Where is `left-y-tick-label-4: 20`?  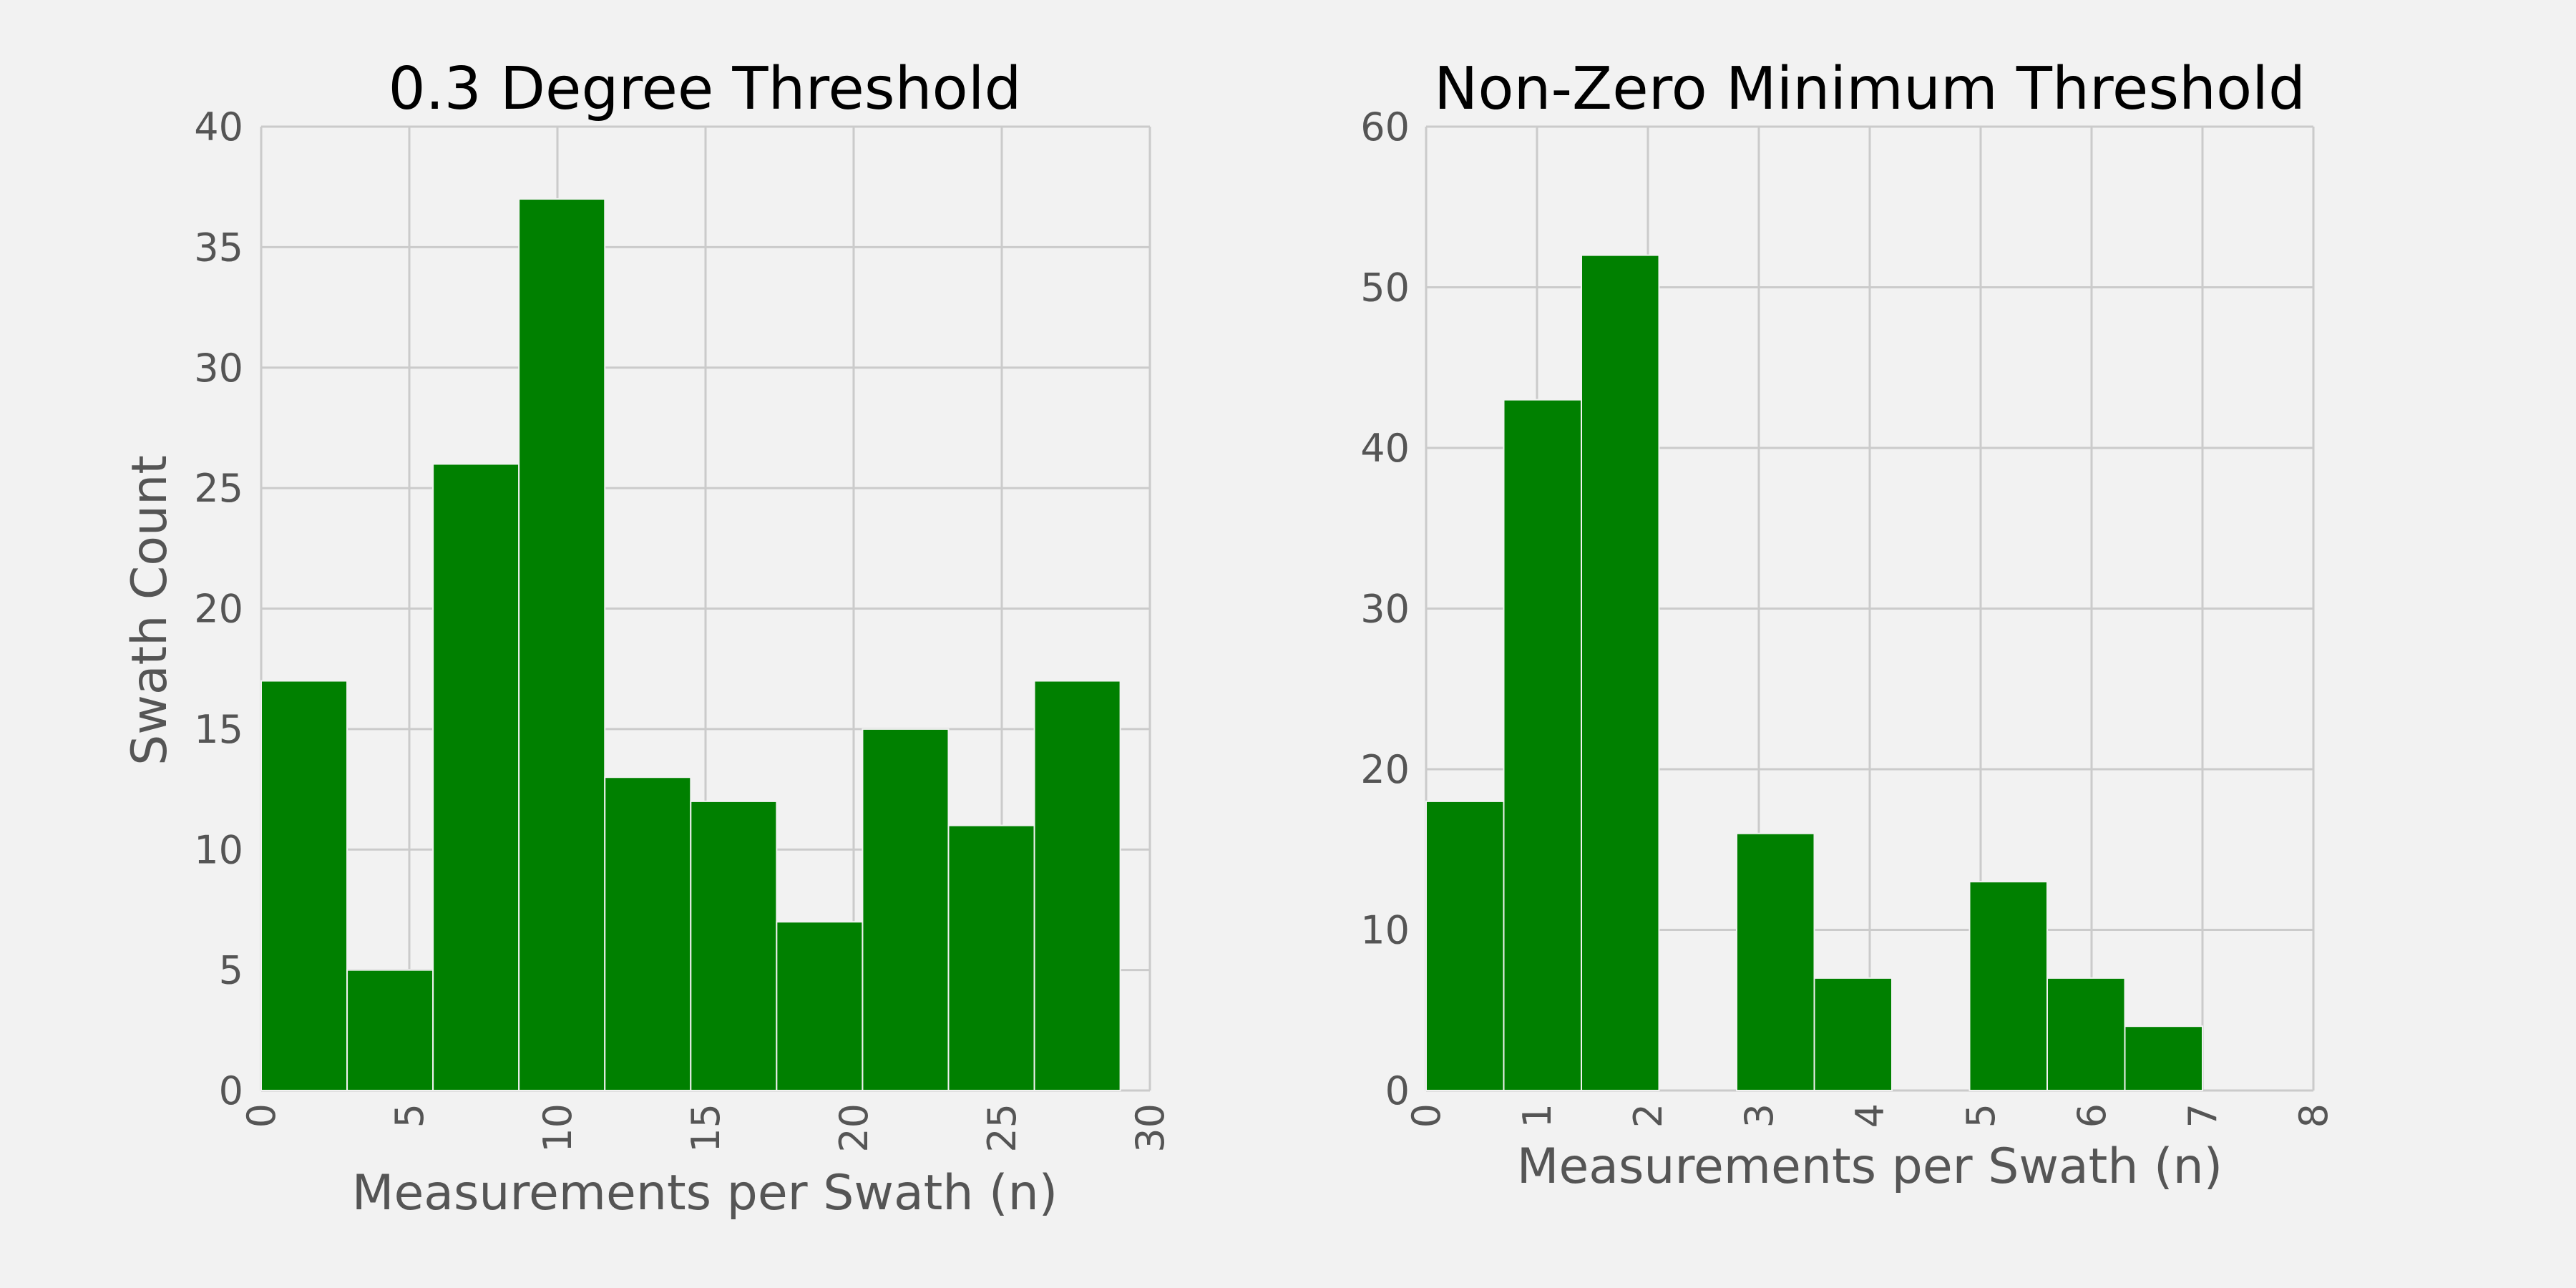
left-y-tick-label-4: 20 is located at coordinates (218, 609).